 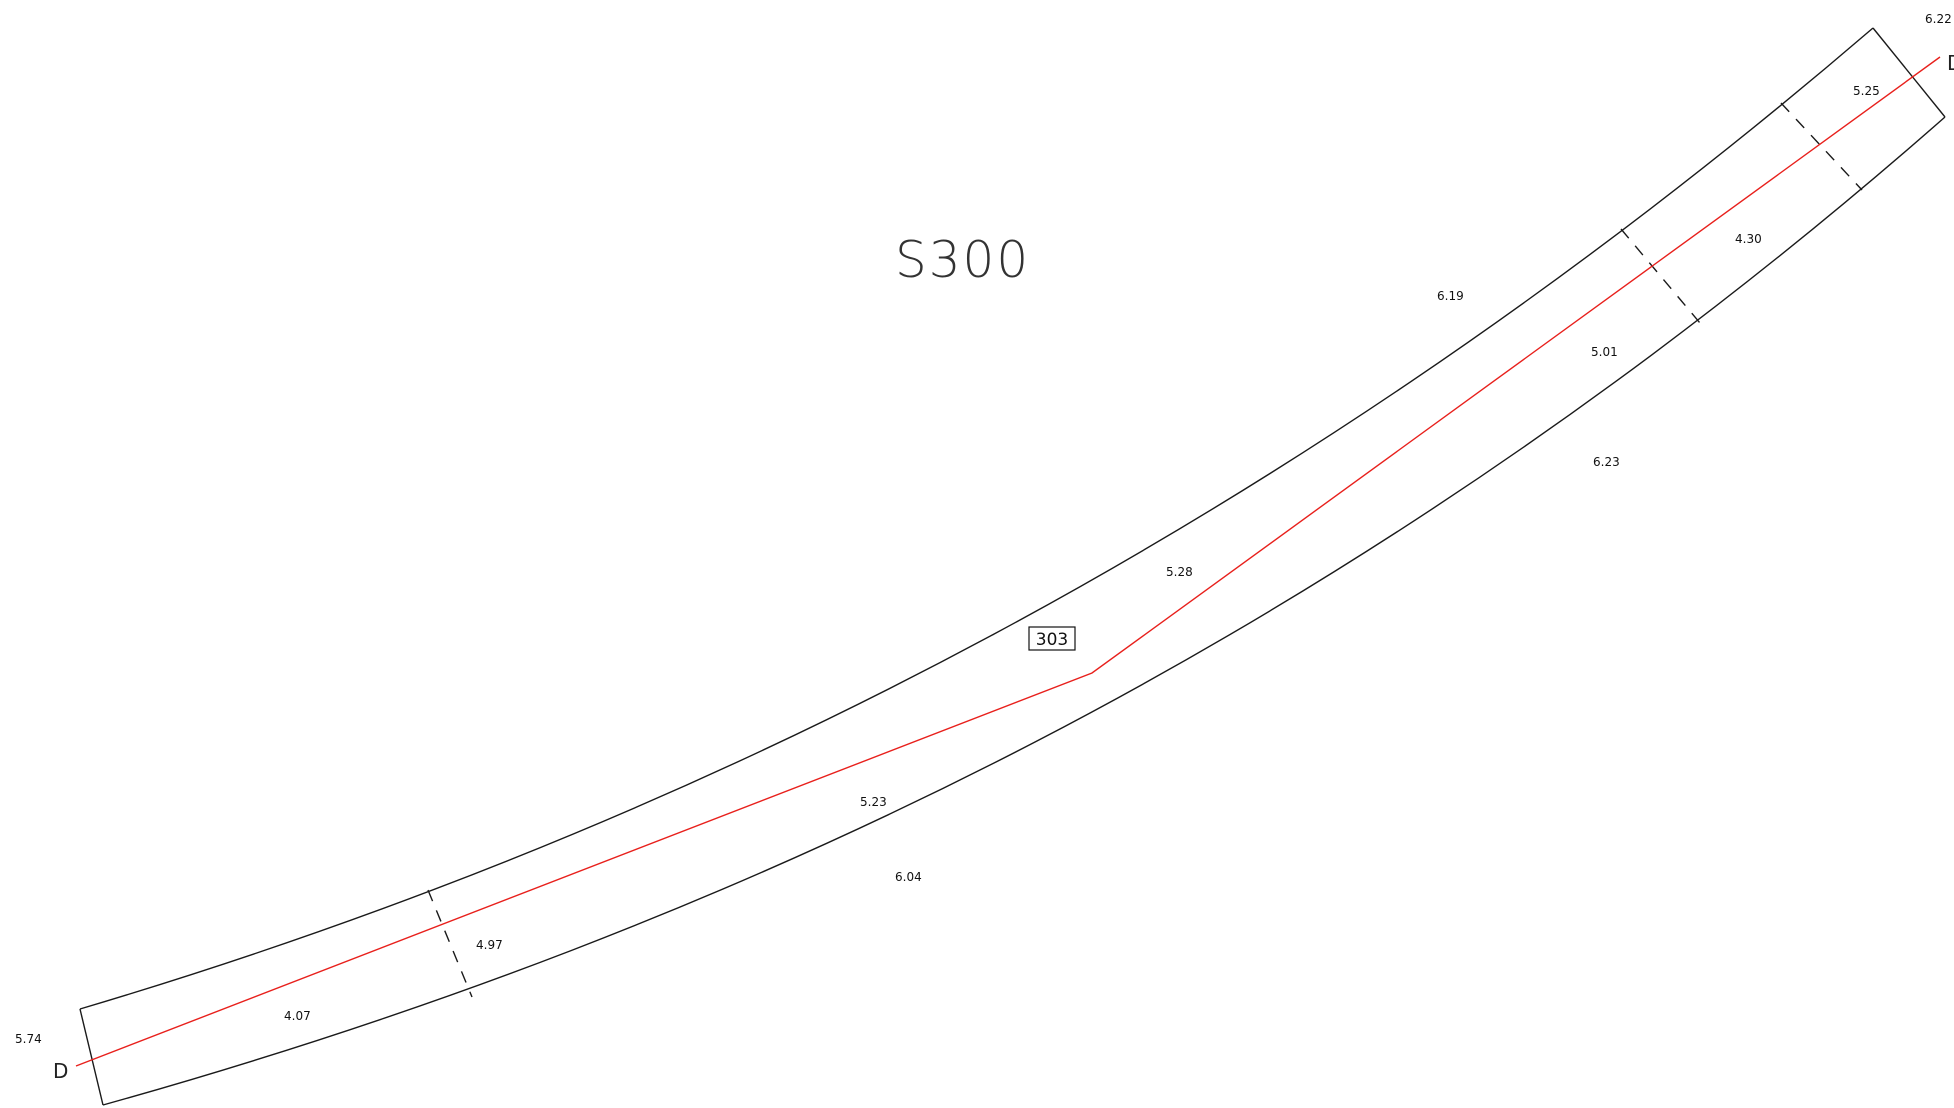 What do you see at coordinates (1450, 296) in the screenshot?
I see `dim-outer-top: 6.19` at bounding box center [1450, 296].